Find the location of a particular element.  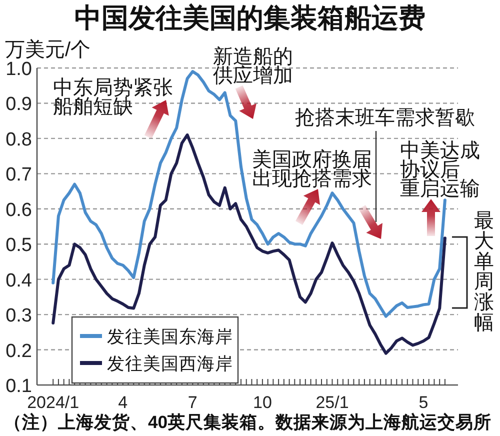

x-tick-label: 4 is located at coordinates (123, 402).